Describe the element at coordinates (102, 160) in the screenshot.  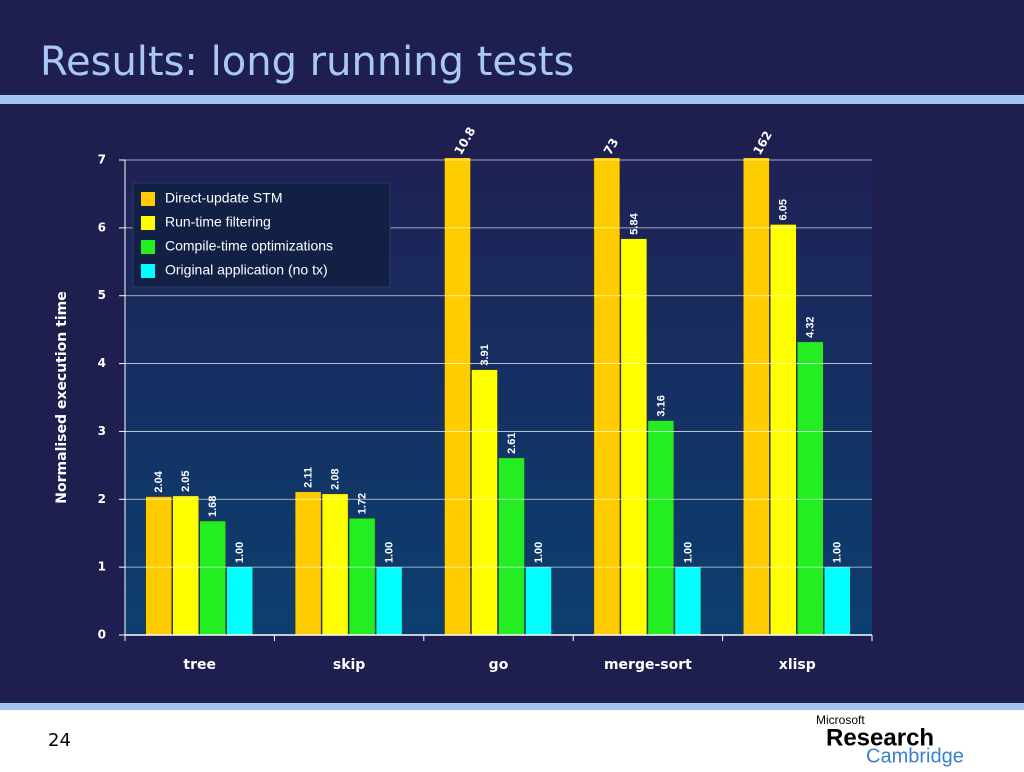
I see `y-tick-label: 7` at that location.